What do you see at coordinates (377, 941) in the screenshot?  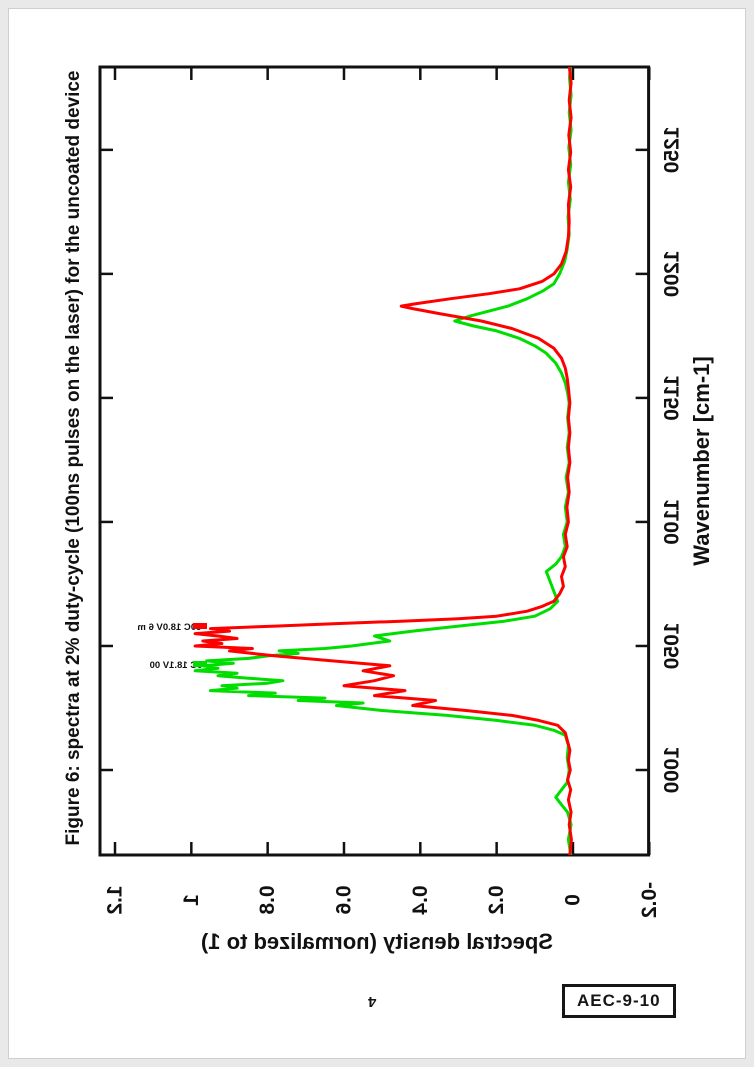 I see `y-axis-title: Spectral density (normalized to 1)` at bounding box center [377, 941].